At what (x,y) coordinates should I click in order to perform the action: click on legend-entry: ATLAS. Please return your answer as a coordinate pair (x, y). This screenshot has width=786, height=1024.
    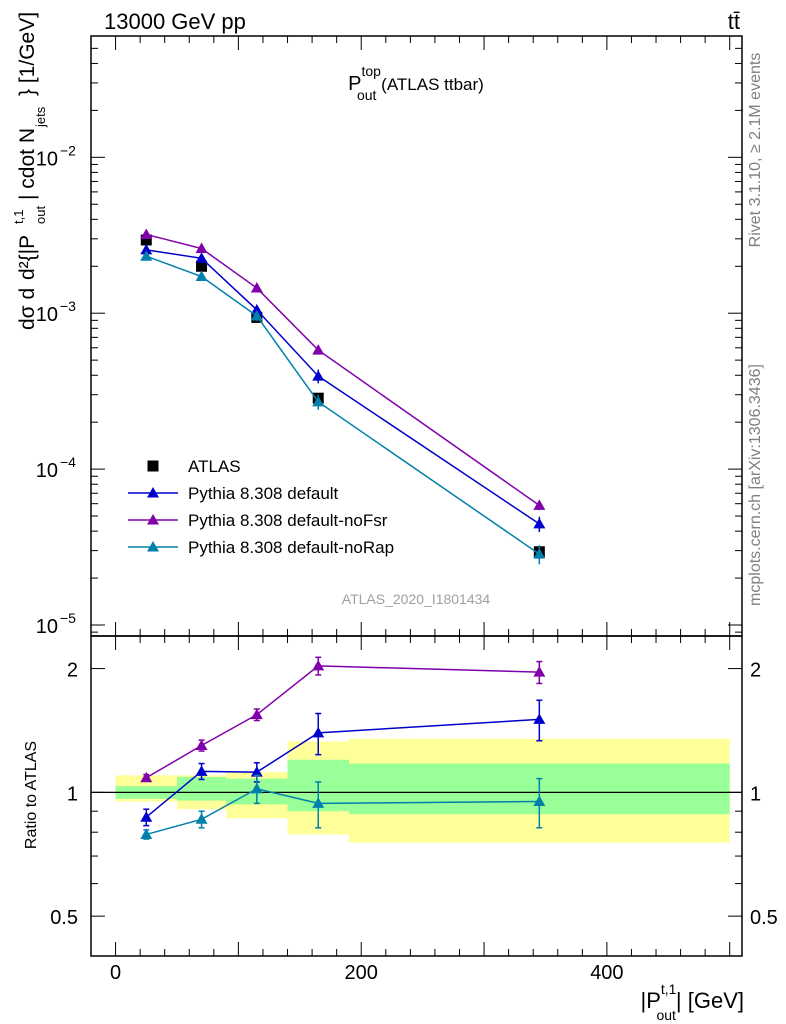
    Looking at the image, I should click on (214, 466).